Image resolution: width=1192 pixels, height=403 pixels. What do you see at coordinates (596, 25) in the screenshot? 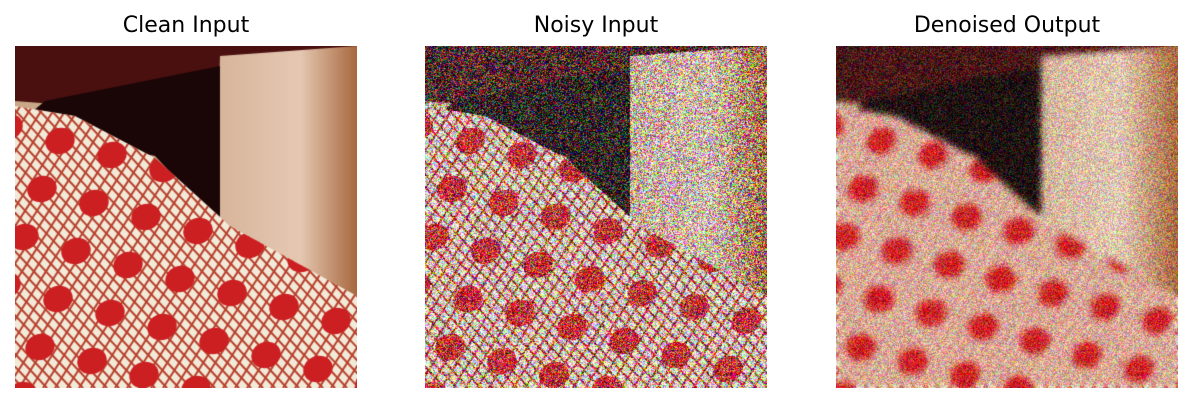
I see `panel-title-noisy: Noisy Input` at bounding box center [596, 25].